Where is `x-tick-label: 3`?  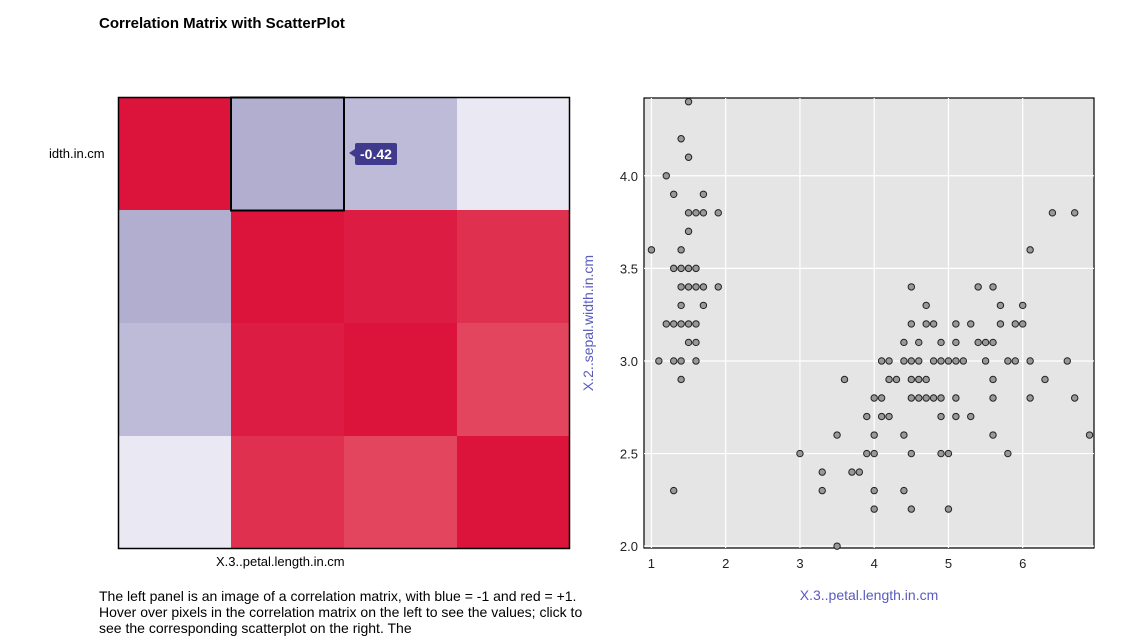 x-tick-label: 3 is located at coordinates (799, 563).